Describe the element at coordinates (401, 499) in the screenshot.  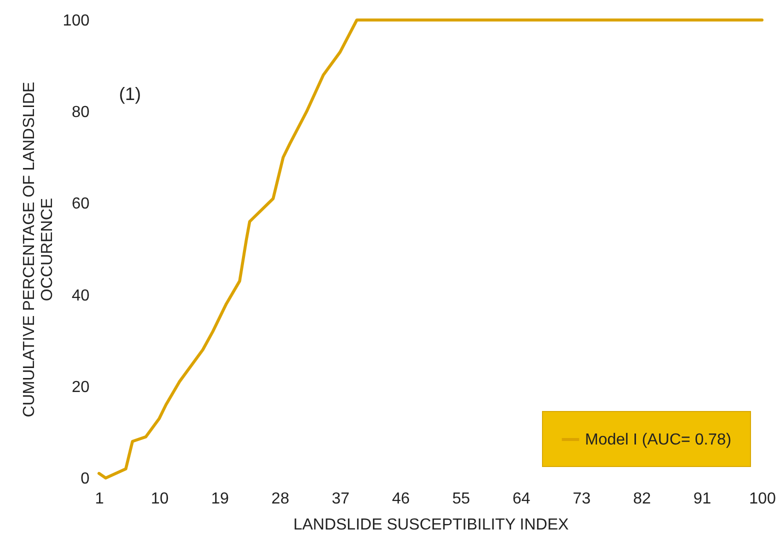
I see `x-tick-label: 46` at that location.